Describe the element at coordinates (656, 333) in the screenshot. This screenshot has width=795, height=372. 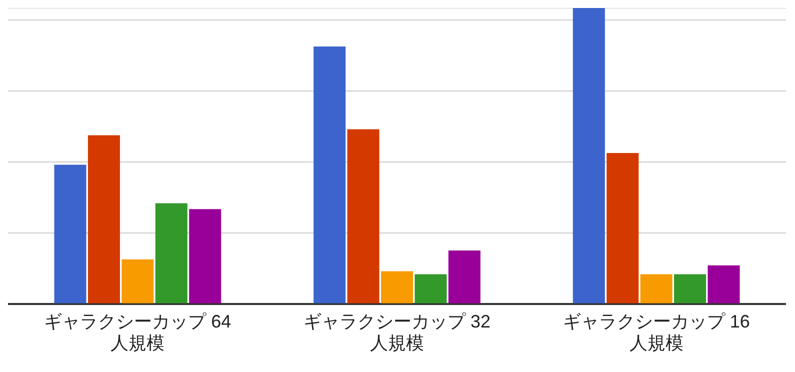
I see `x-tick-label: ギャラクシーカップ 16人規模` at that location.